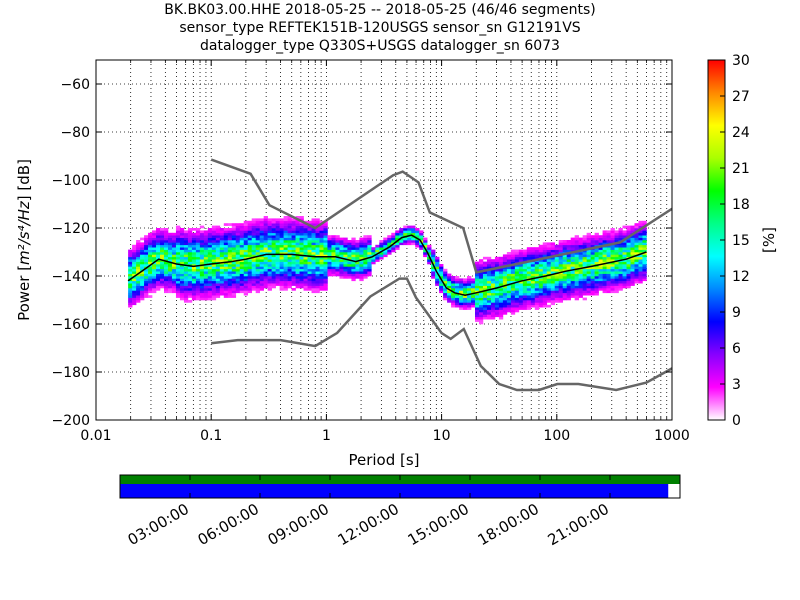  I want to click on y-axis-label-prefix: Power [, so click(24, 293).